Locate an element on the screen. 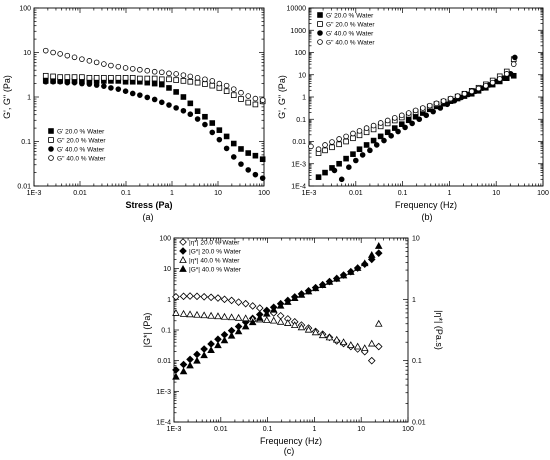 This screenshot has height=460, width=550. x-tick-label: 1E-3 is located at coordinates (174, 429).